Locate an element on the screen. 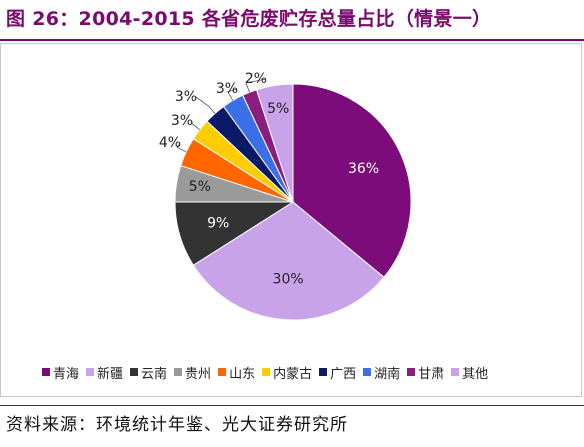 The height and width of the screenshot is (447, 584). legend-label: 其他 is located at coordinates (475, 374).